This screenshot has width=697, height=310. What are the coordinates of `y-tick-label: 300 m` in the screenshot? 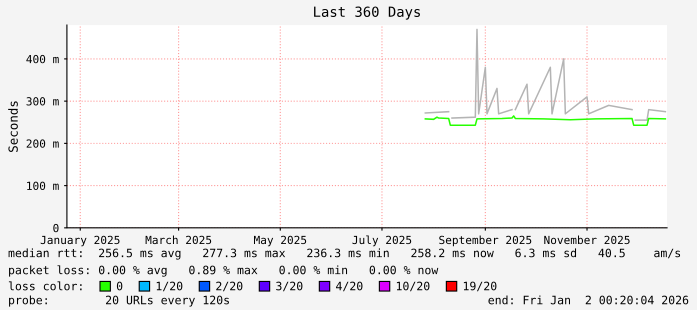 It's located at (42, 101).